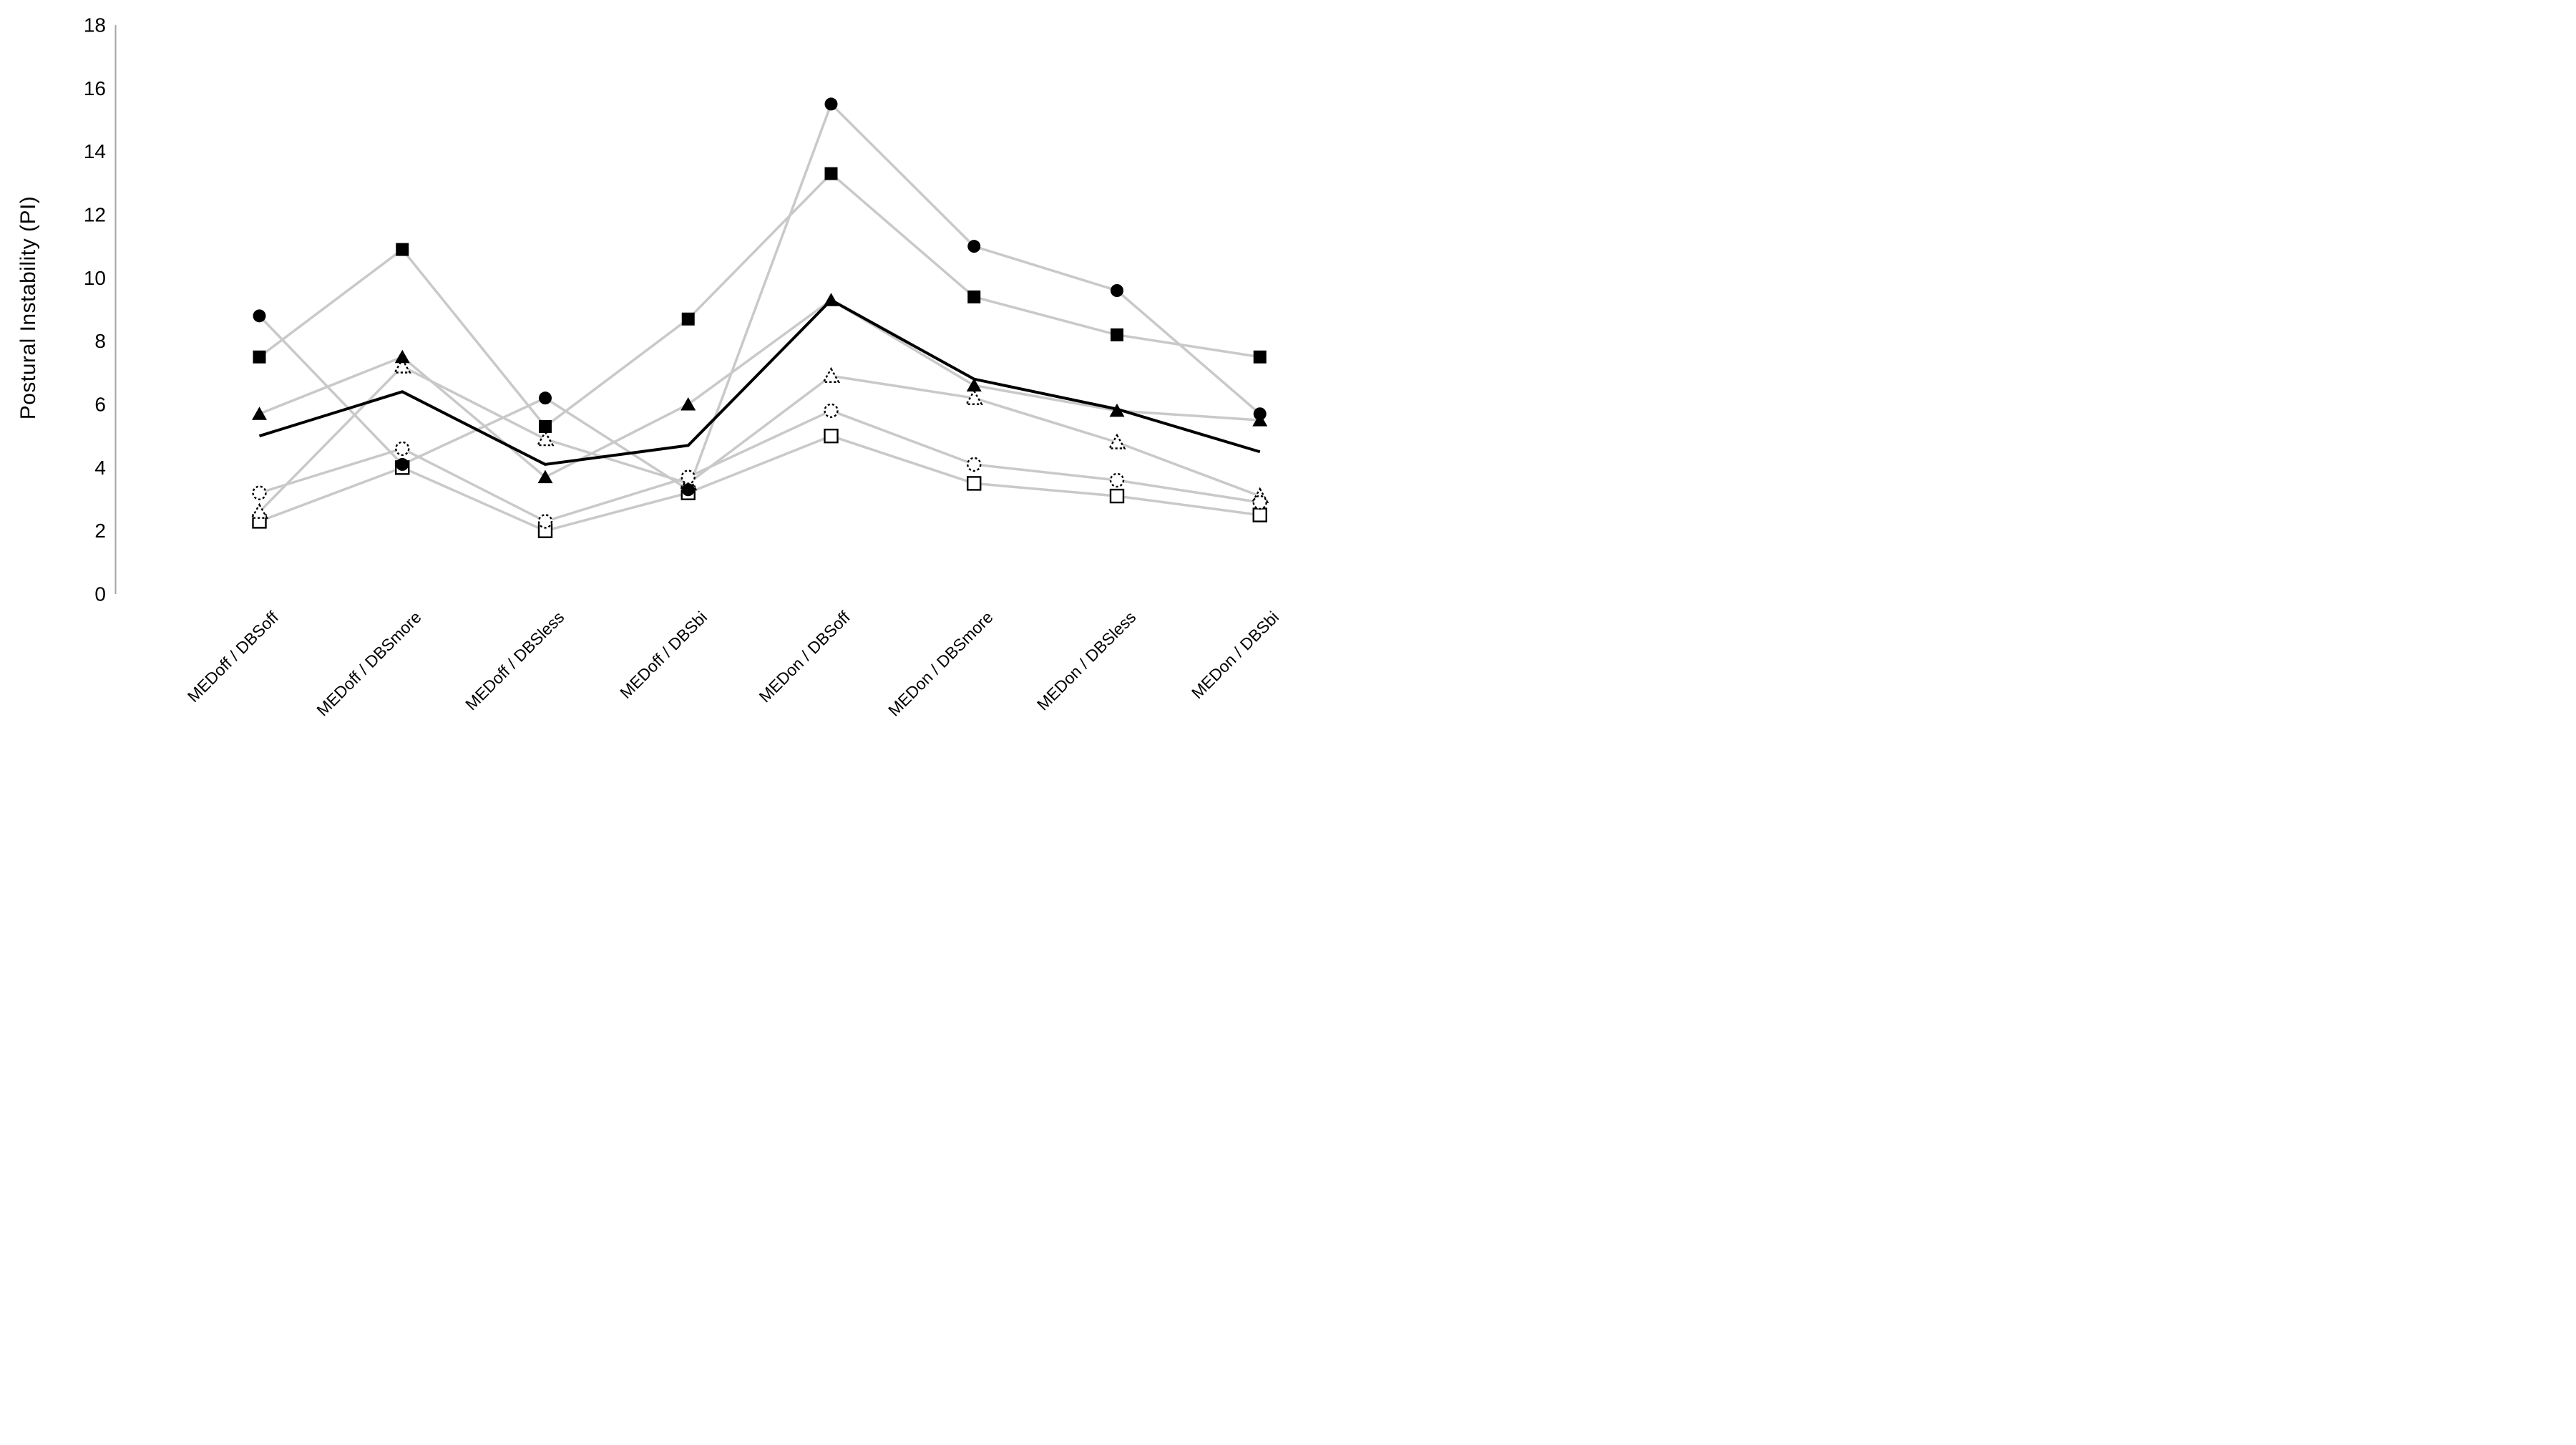 Image resolution: width=2576 pixels, height=1445 pixels. What do you see at coordinates (95, 26) in the screenshot?
I see `y-tick-label: 18` at bounding box center [95, 26].